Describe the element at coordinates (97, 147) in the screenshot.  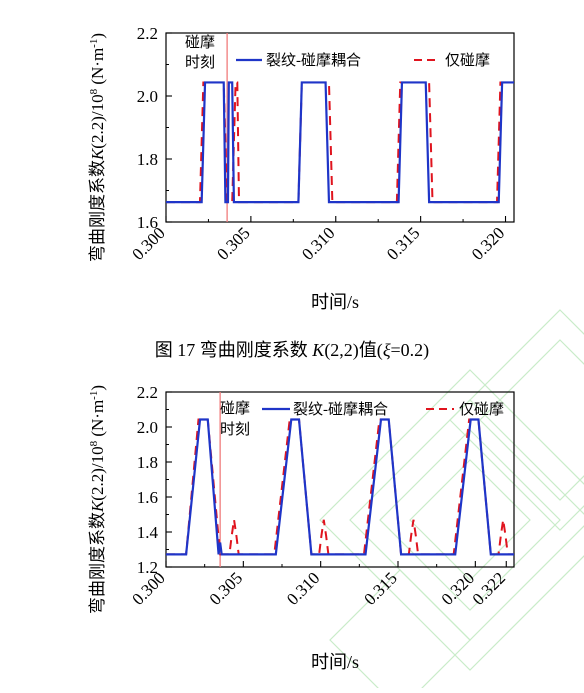
I see `chart-1-y-axis-label: 弯曲刚度系数K(2.2)/108 (N·m-1)` at that location.